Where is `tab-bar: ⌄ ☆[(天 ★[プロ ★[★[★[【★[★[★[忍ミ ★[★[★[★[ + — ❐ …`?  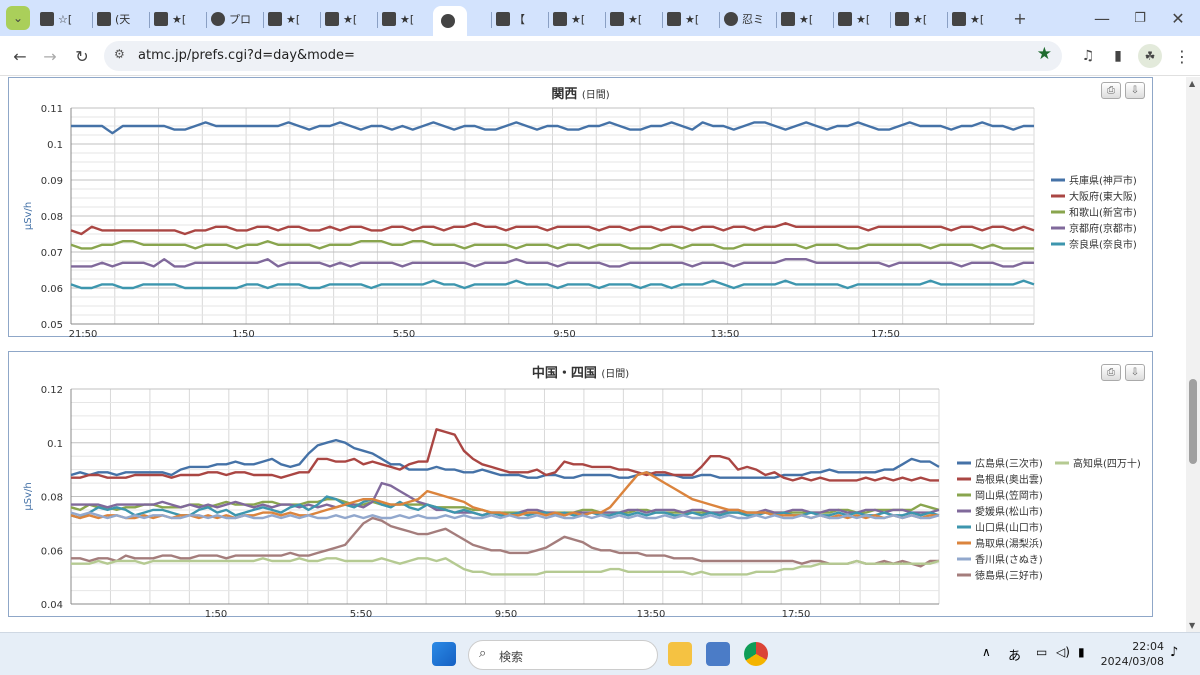 tab-bar: ⌄ ☆[(天 ★[プロ ★[★[★[【★[★[★[忍ミ ★[★[★[★[ + — ❐ … is located at coordinates (600, 18).